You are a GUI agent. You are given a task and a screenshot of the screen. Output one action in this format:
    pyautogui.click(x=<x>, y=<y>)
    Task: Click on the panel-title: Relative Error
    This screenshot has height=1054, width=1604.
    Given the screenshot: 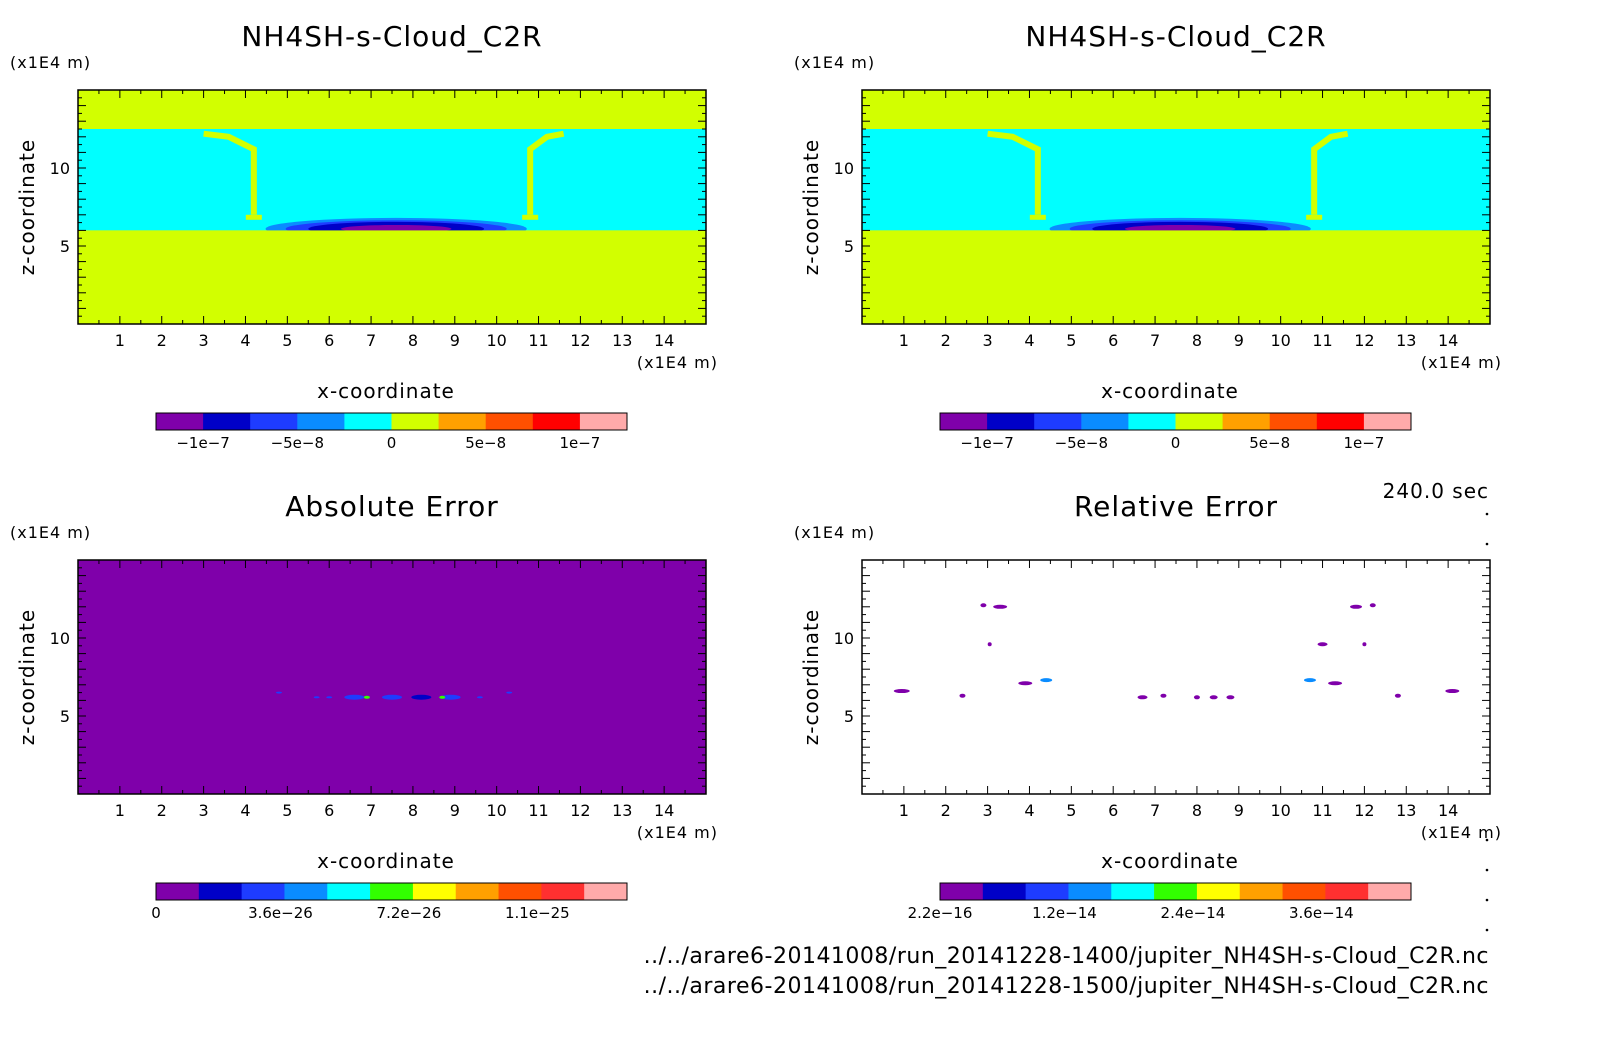 What is the action you would take?
    pyautogui.click(x=1176, y=506)
    